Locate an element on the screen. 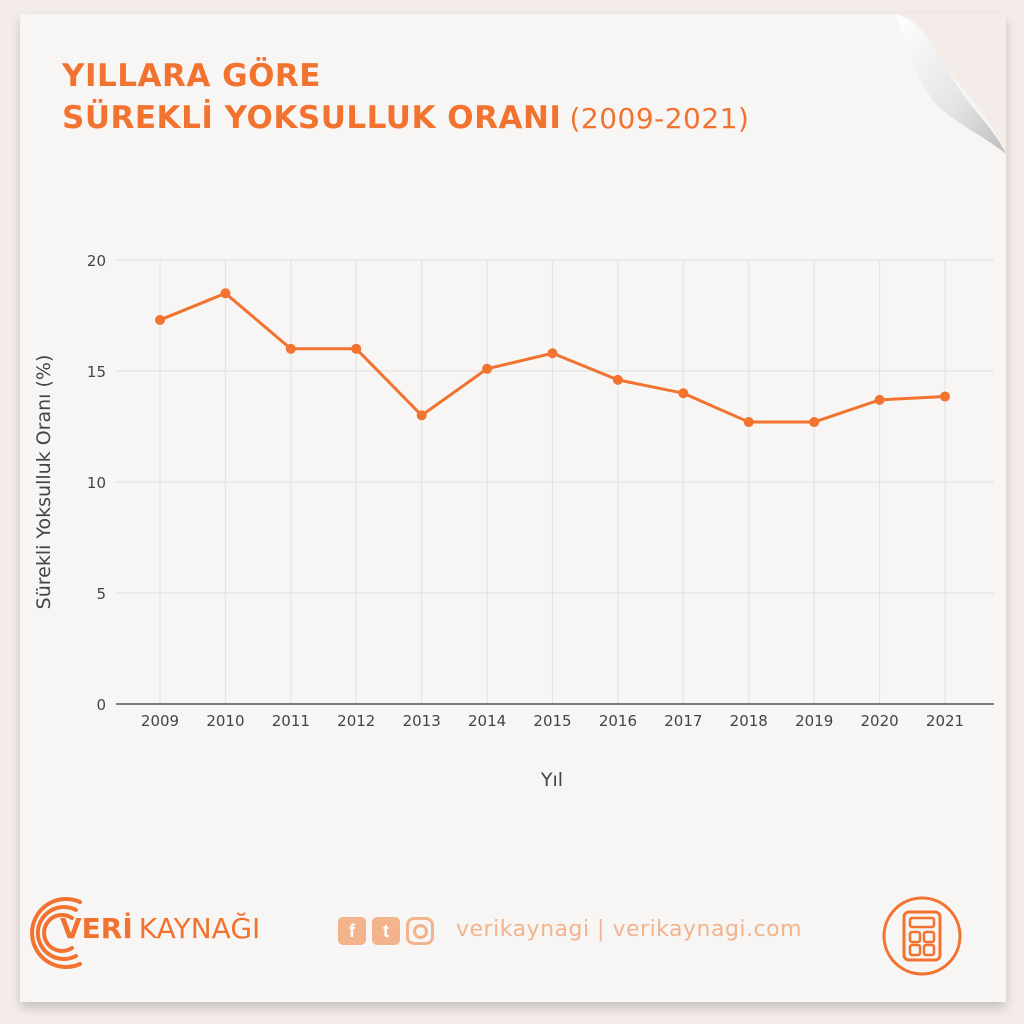 The image size is (1024, 1024). x-tick-label: 2020 is located at coordinates (879, 721).